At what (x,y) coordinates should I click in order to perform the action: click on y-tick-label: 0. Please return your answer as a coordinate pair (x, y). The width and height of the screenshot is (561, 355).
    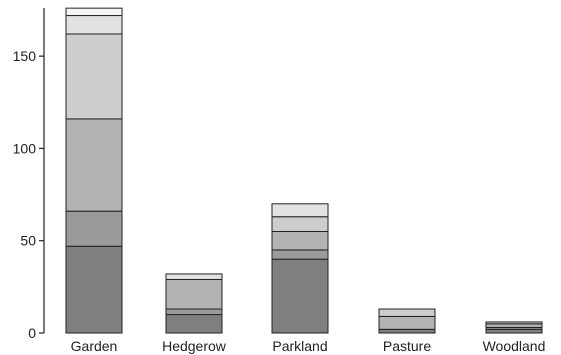
    Looking at the image, I should click on (32, 333).